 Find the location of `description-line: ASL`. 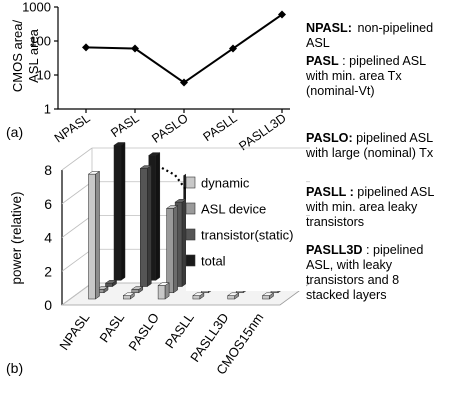

description-line: ASL is located at coordinates (318, 43).